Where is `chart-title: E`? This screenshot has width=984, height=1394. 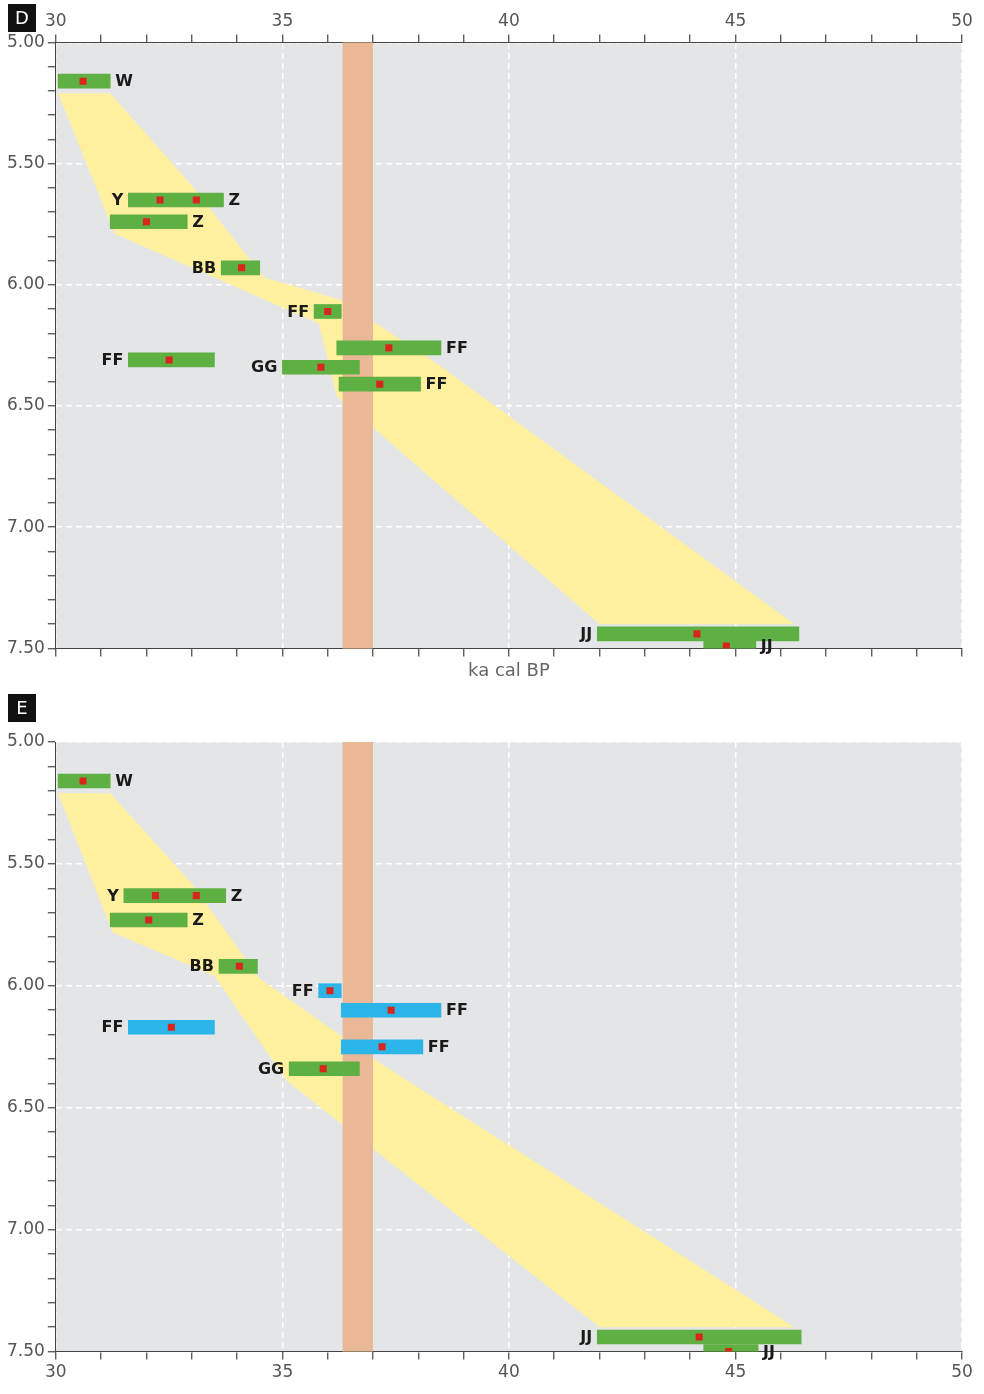 chart-title: E is located at coordinates (22, 707).